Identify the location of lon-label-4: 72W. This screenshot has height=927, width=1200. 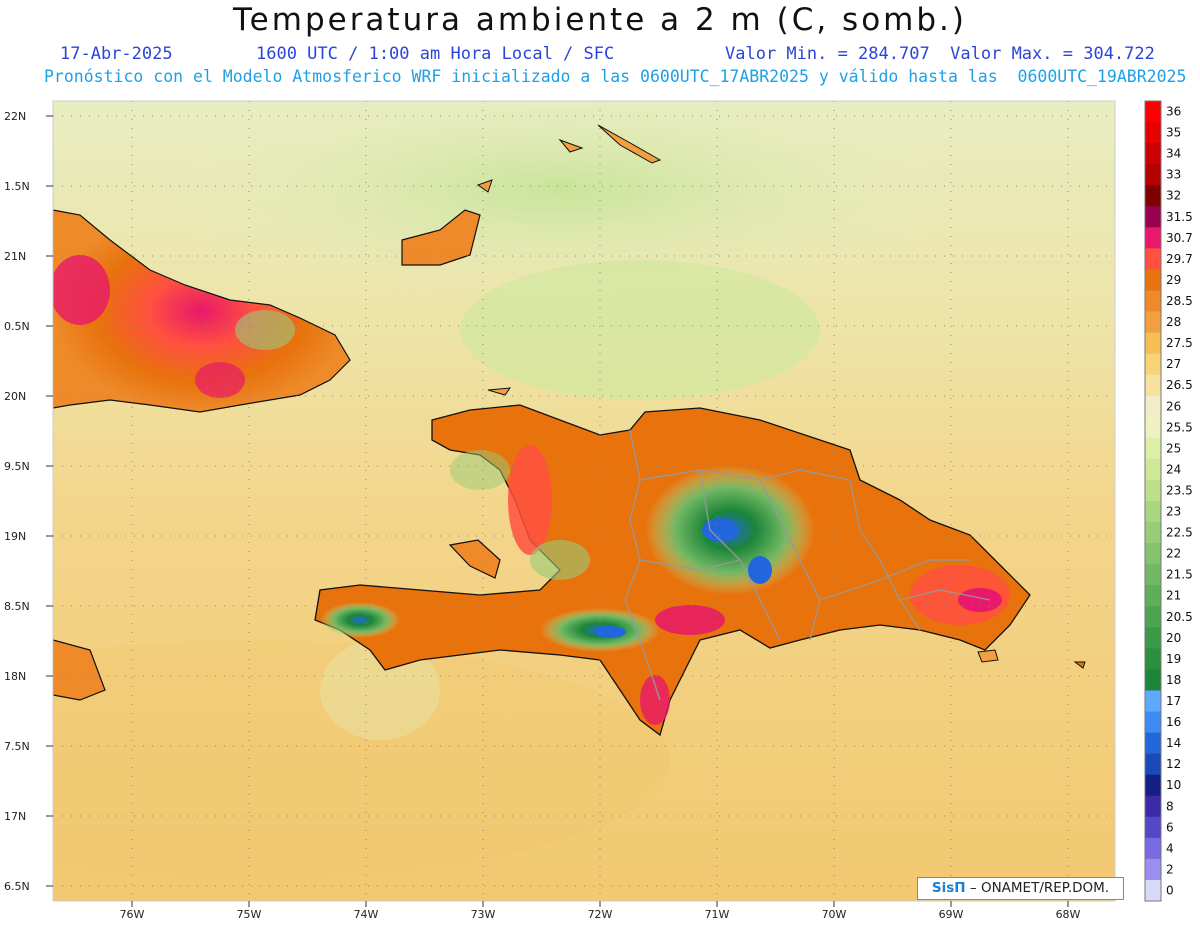
(600, 914).